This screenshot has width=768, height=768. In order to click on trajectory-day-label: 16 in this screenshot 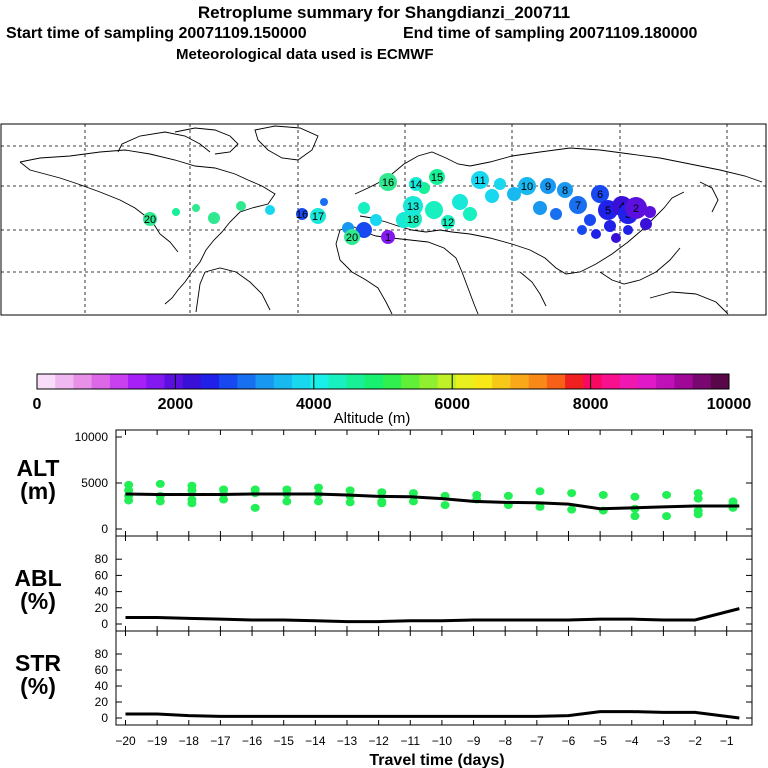, I will do `click(302, 215)`.